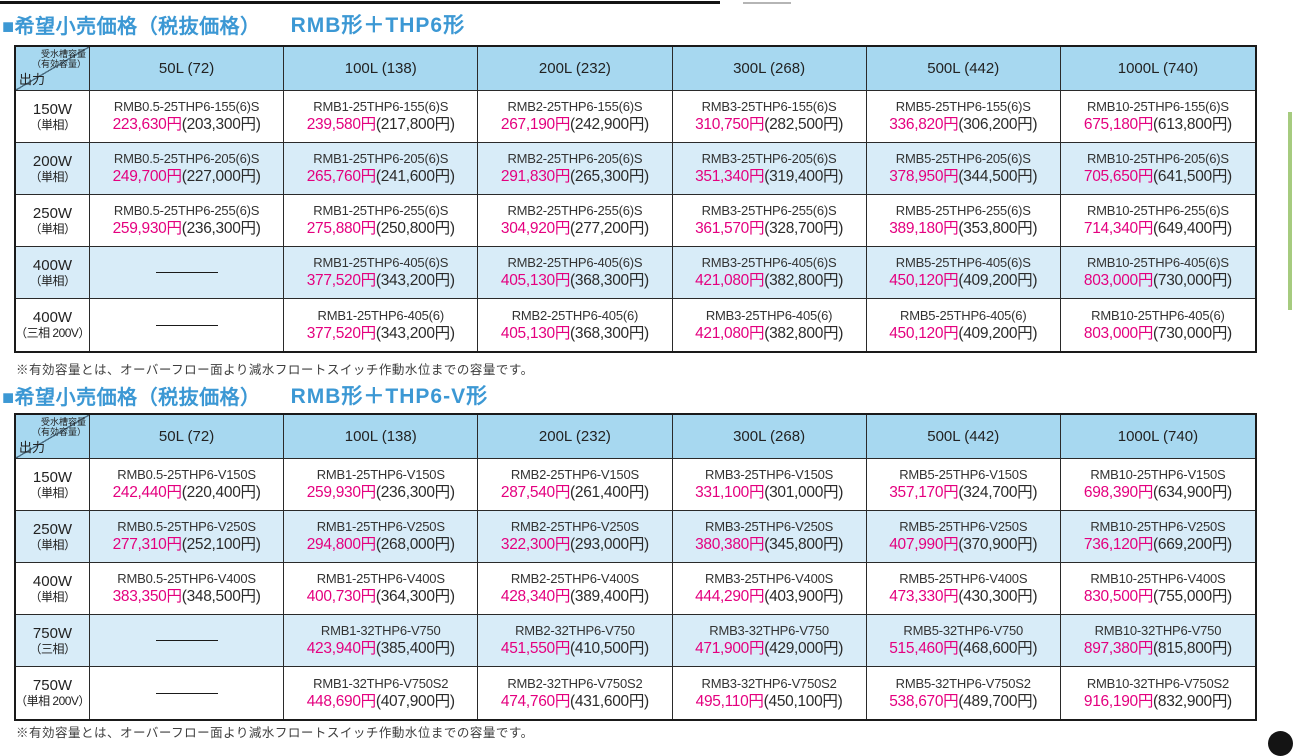 The width and height of the screenshot is (1295, 756). What do you see at coordinates (381, 492) in the screenshot?
I see `price-line: 259,930円(236,300円)` at bounding box center [381, 492].